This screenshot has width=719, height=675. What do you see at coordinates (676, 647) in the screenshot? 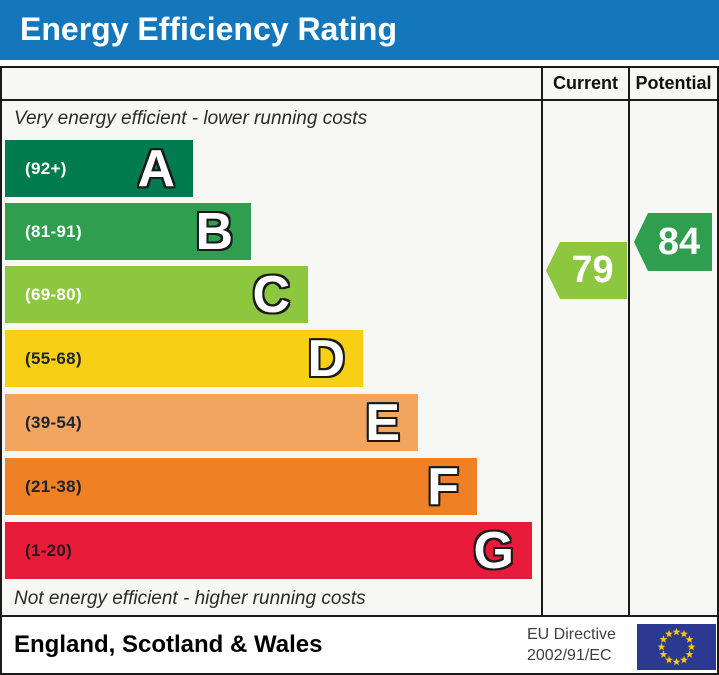
I see `eu-flag-icon` at bounding box center [676, 647].